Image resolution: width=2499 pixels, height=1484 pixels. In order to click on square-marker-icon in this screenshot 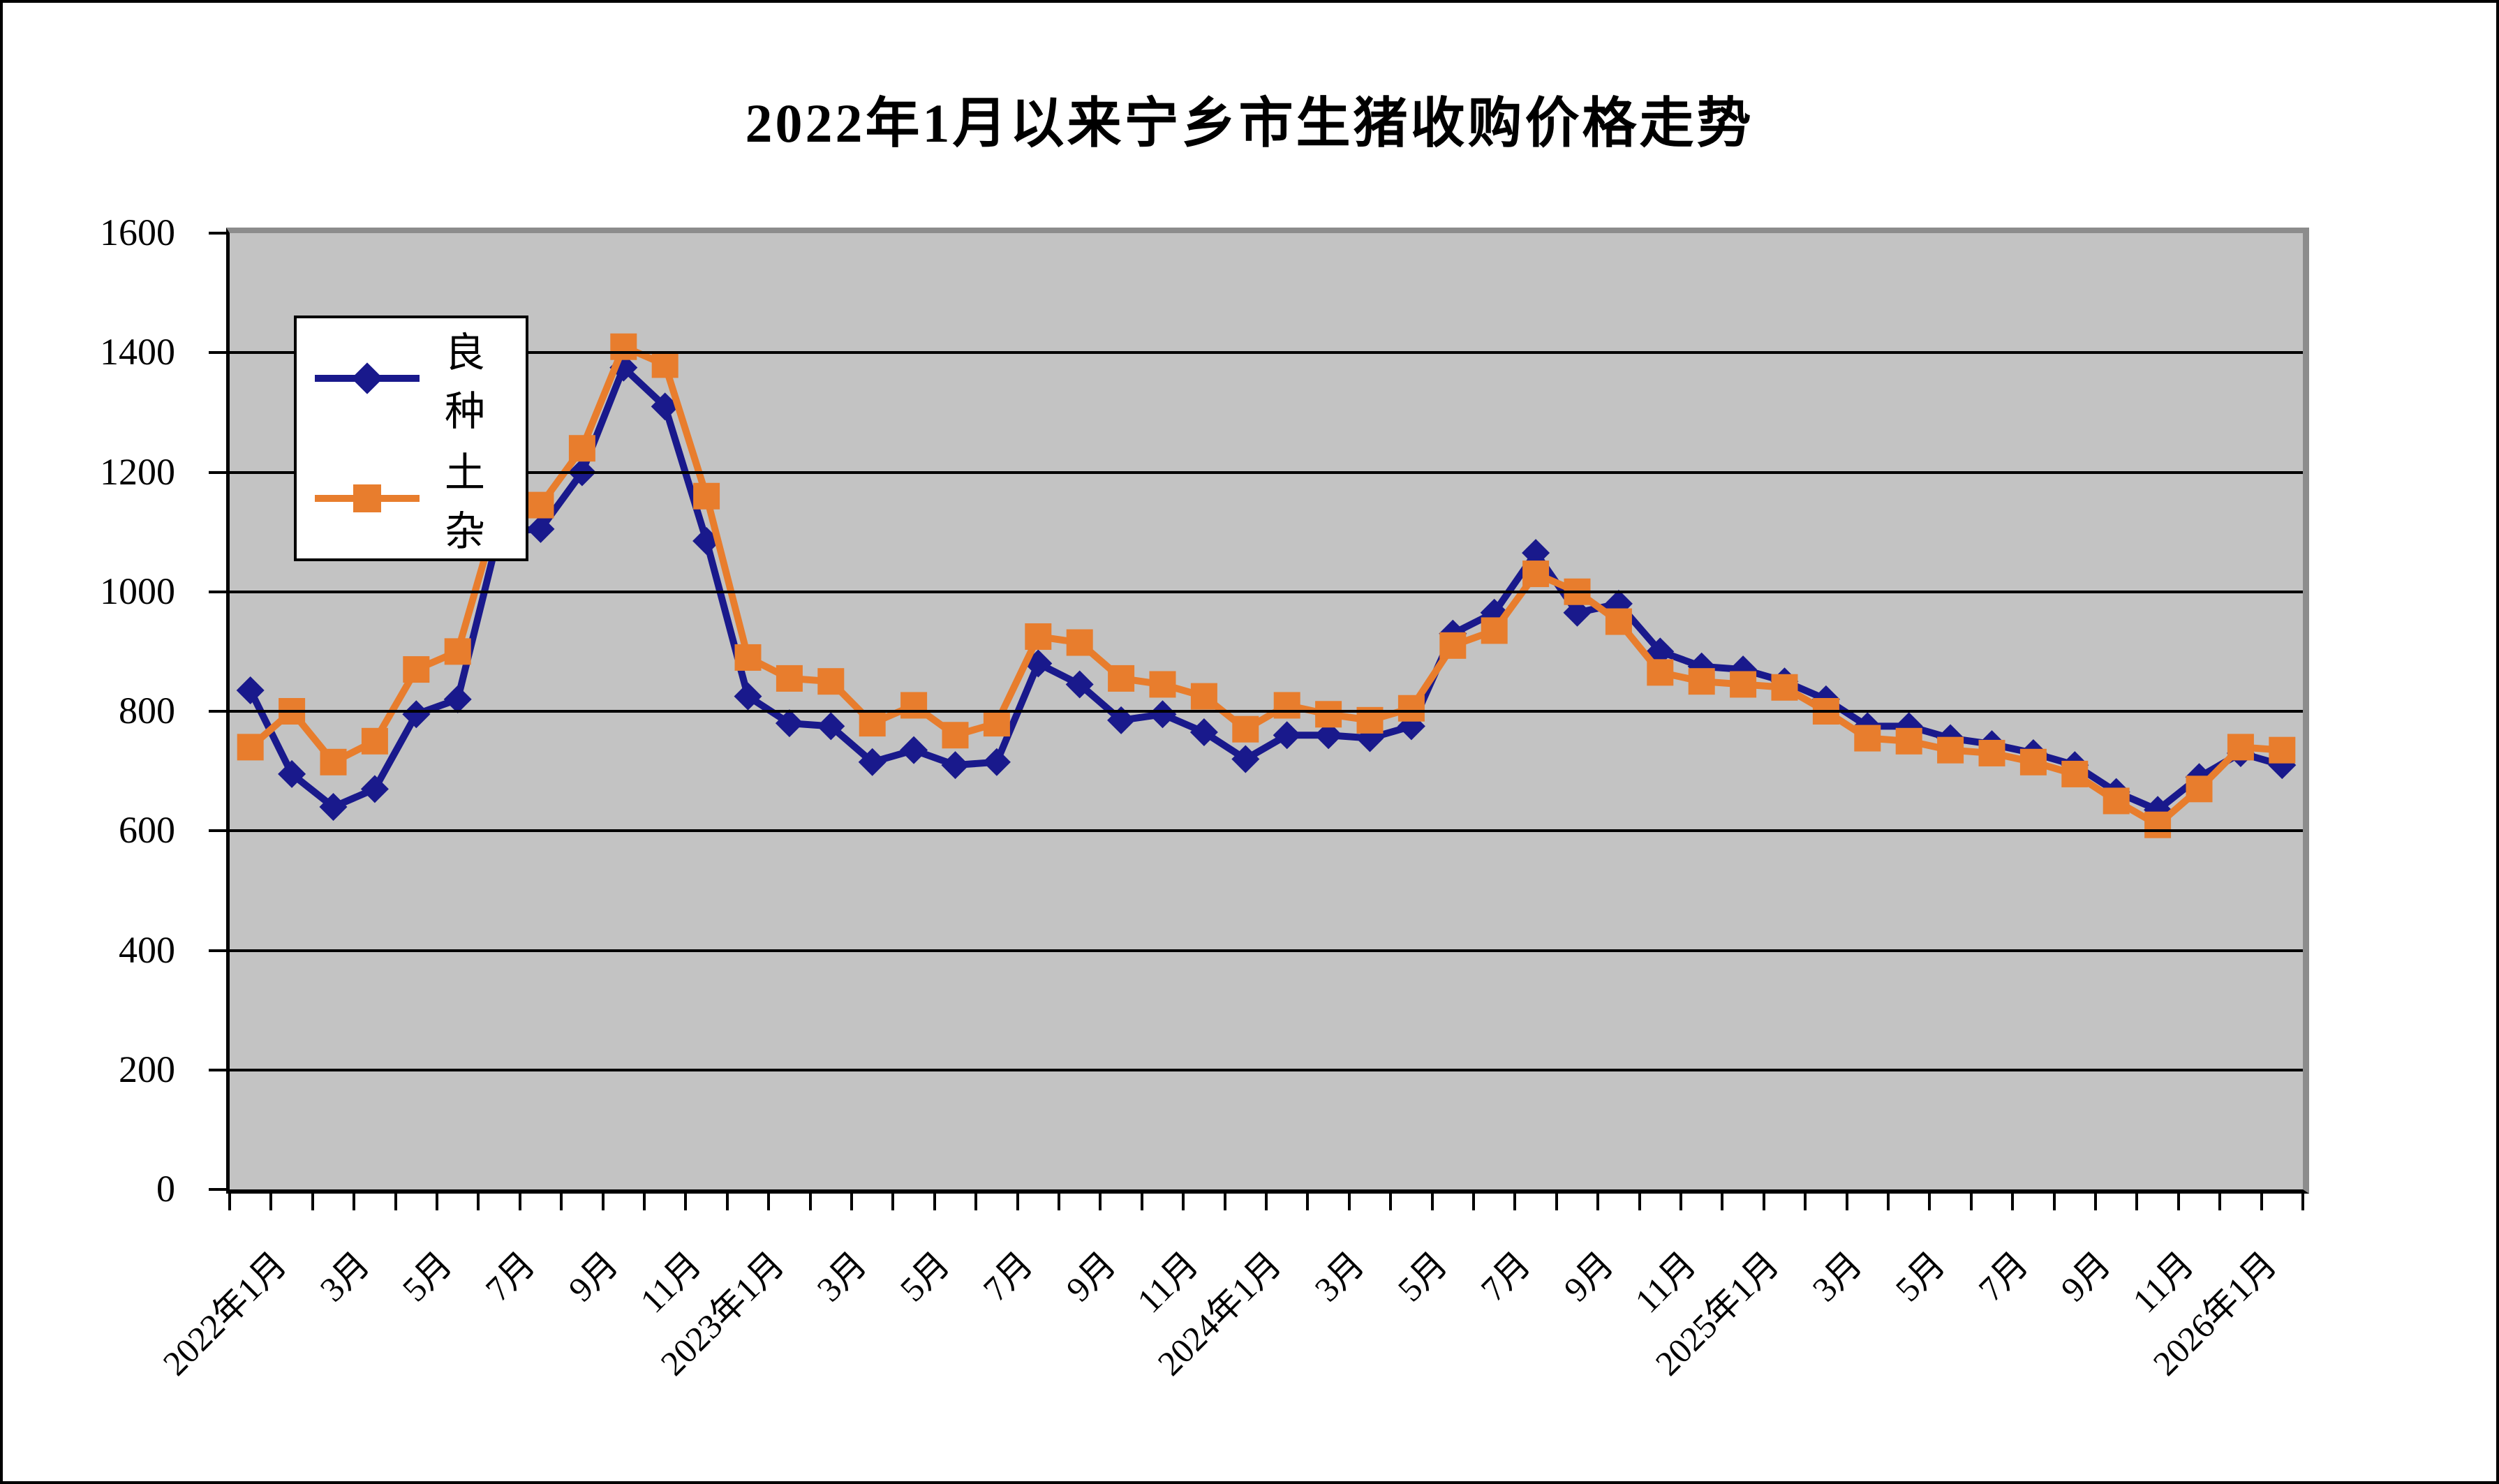, I will do `click(367, 498)`.